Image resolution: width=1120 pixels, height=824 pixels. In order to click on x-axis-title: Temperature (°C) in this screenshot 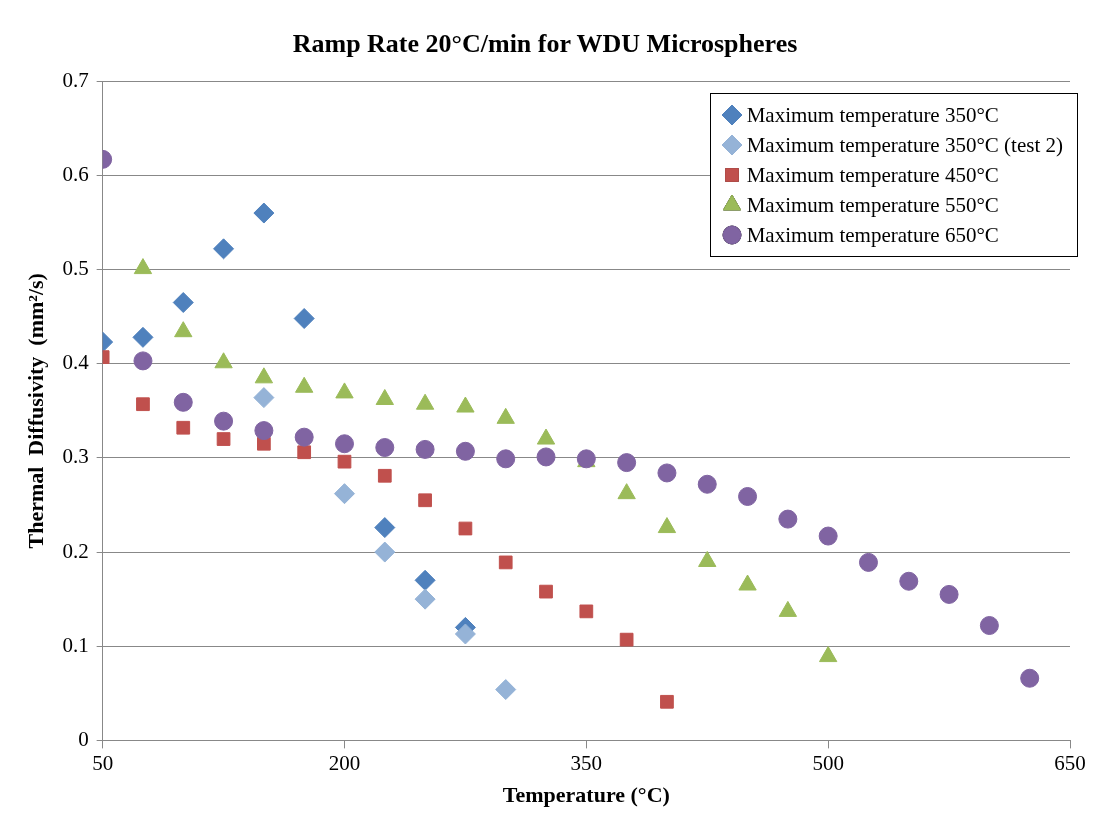, I will do `click(586, 795)`.